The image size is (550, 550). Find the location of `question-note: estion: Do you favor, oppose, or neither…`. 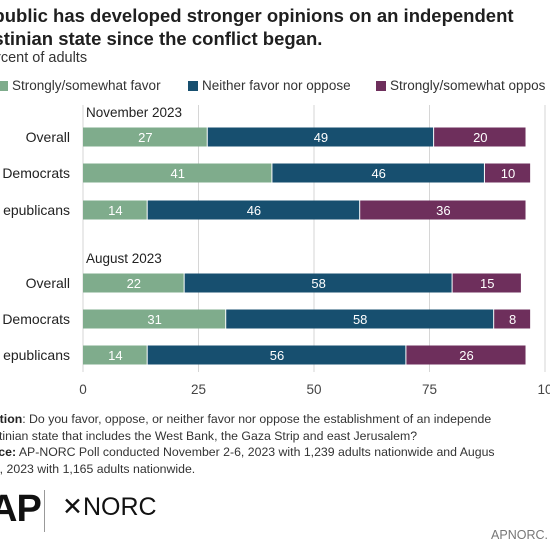

question-note: estion: Do you favor, oppose, or neither… is located at coordinates (275, 419).